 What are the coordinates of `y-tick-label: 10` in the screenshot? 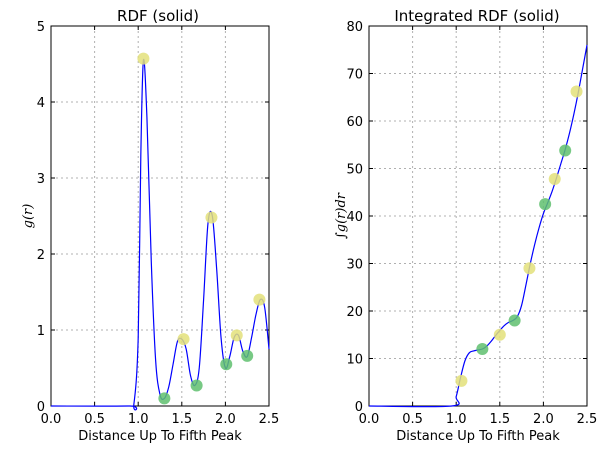 It's located at (354, 360).